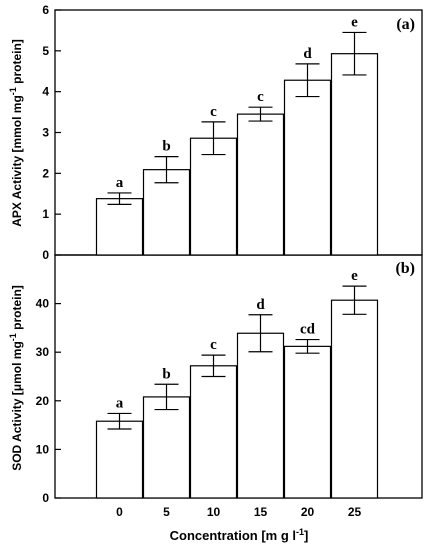 The width and height of the screenshot is (429, 550). What do you see at coordinates (45, 498) in the screenshot?
I see `panel-b-ytick-label-0: 0` at bounding box center [45, 498].